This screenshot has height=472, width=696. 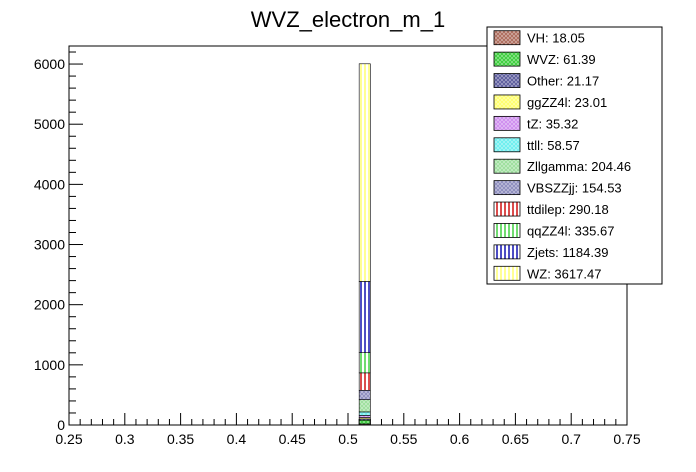 What do you see at coordinates (460, 439) in the screenshot?
I see `x-tick-label: 0.6` at bounding box center [460, 439].